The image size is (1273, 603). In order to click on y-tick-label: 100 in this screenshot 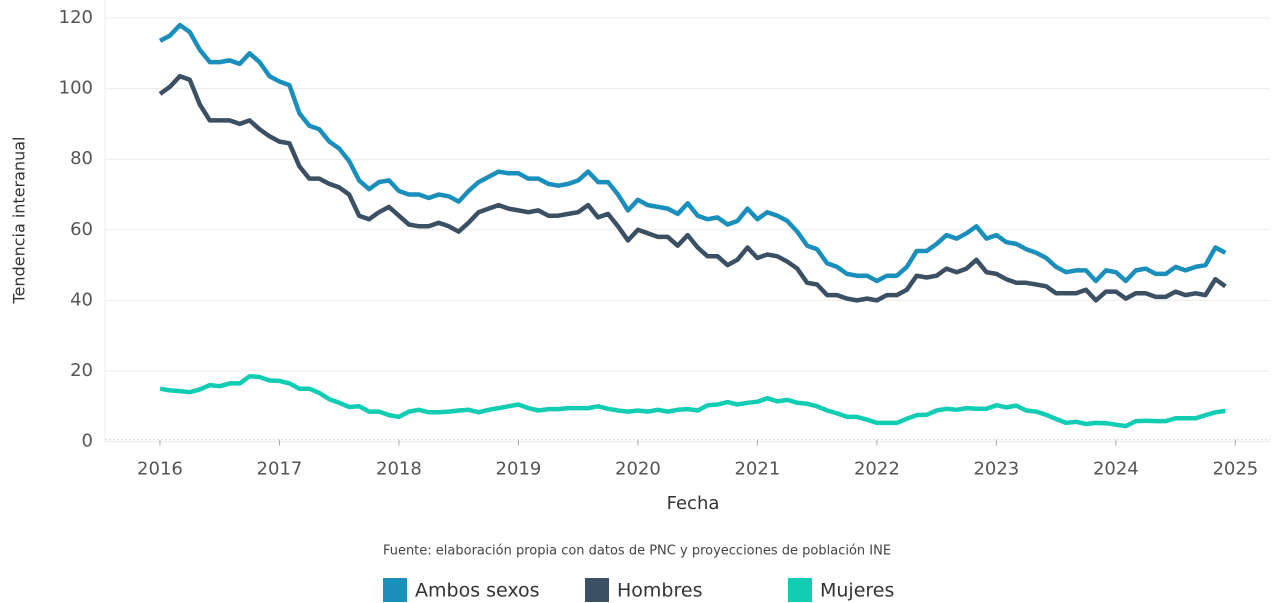, I will do `click(76, 88)`.